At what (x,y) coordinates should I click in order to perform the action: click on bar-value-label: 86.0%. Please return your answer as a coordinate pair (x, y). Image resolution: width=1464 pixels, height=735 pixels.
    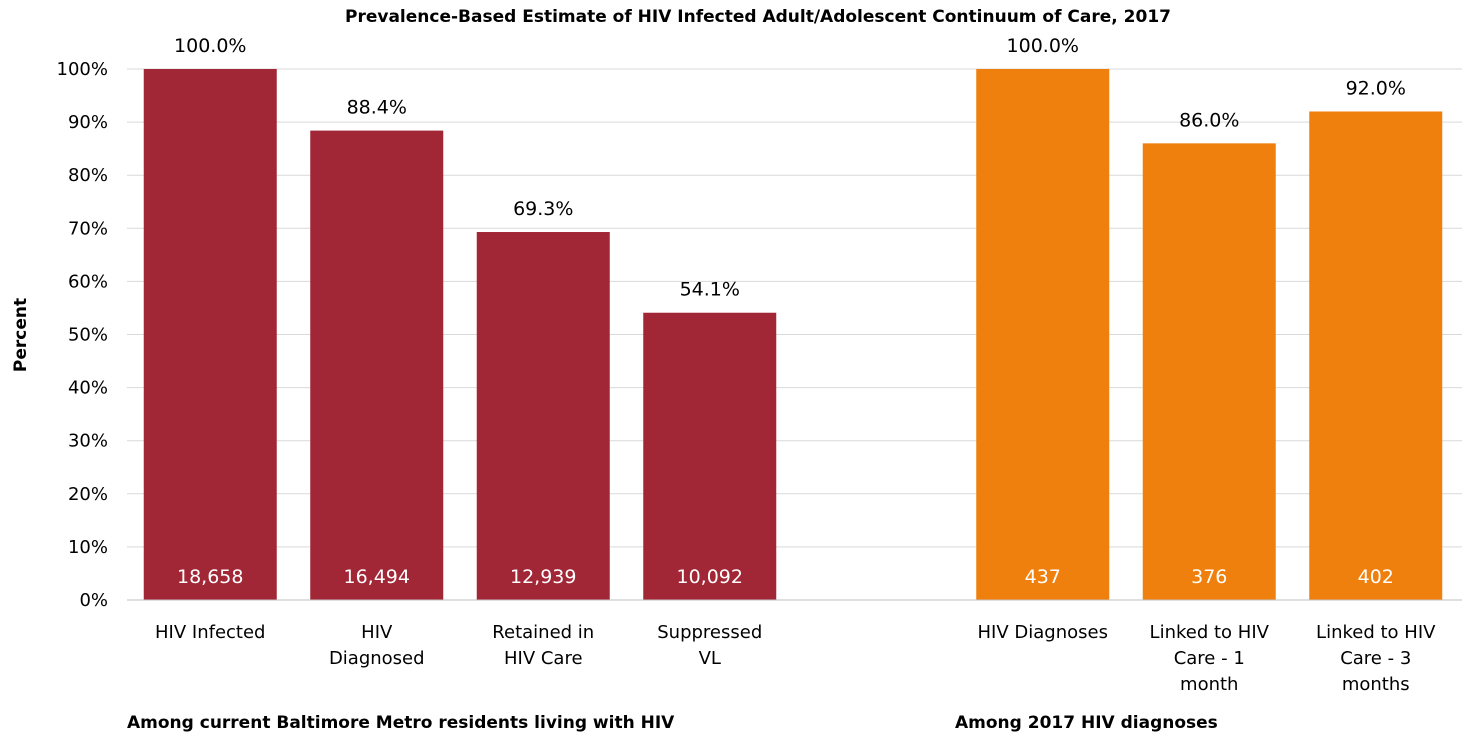
    Looking at the image, I should click on (1209, 120).